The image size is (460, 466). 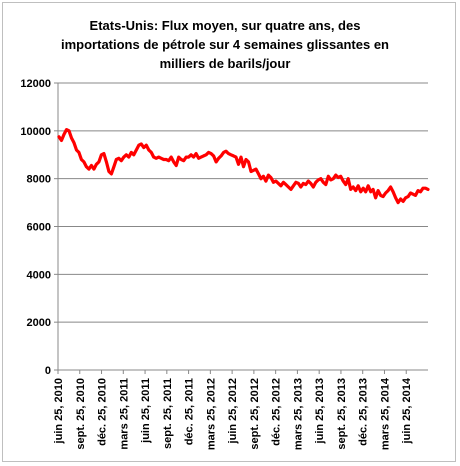 I want to click on y-tick-label: 6000, so click(x=39, y=228).